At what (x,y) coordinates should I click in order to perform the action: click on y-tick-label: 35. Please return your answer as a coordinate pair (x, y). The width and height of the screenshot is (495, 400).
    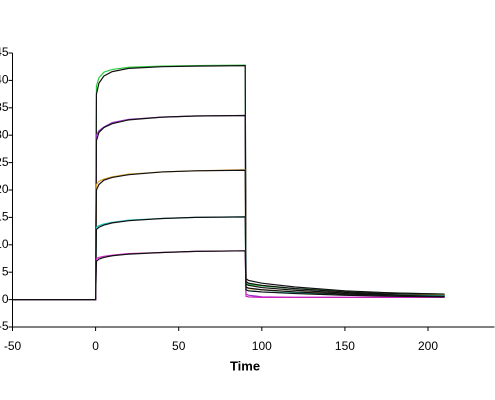
    Looking at the image, I should click on (4, 107).